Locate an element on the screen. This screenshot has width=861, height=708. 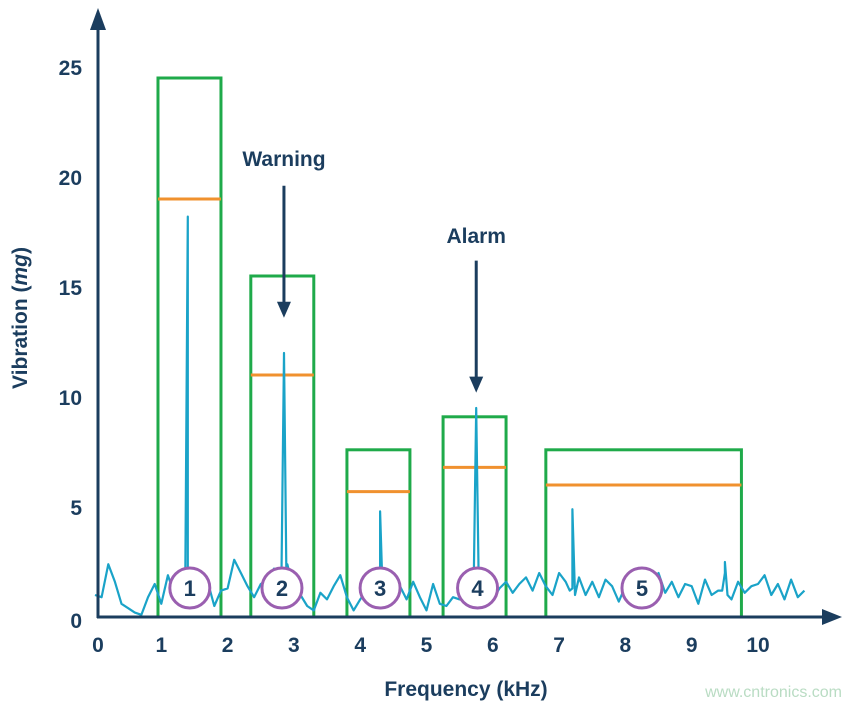
x-tick-label: 2 is located at coordinates (228, 645).